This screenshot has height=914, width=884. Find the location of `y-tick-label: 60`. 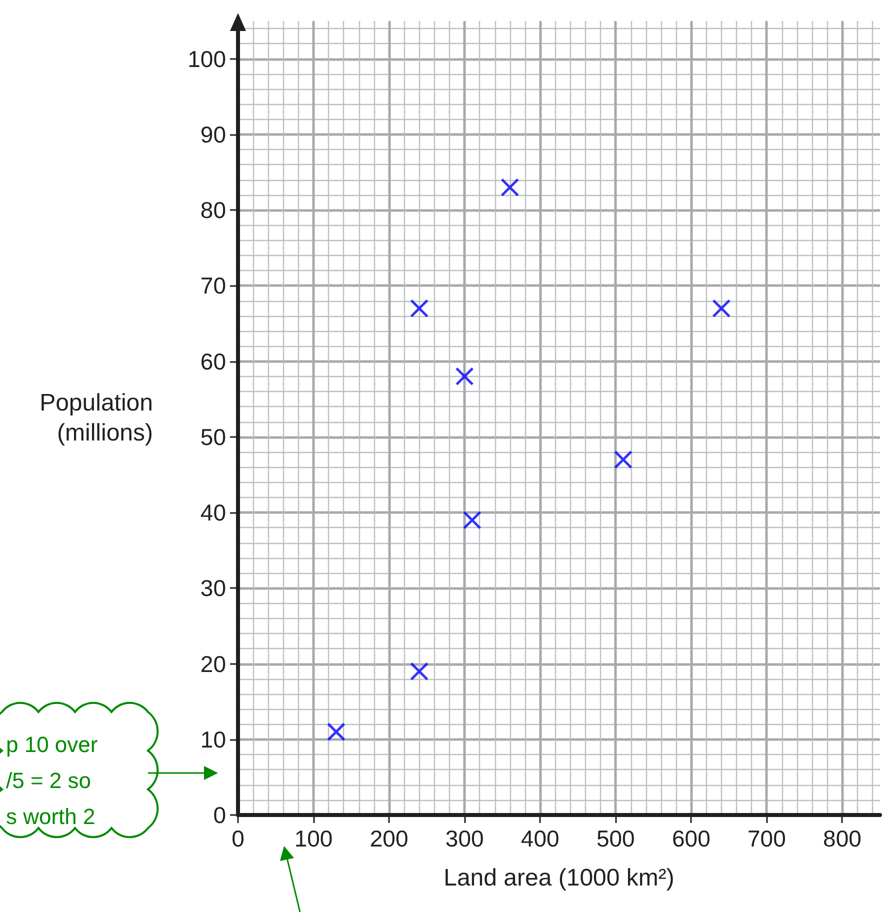

y-tick-label: 60 is located at coordinates (213, 361).